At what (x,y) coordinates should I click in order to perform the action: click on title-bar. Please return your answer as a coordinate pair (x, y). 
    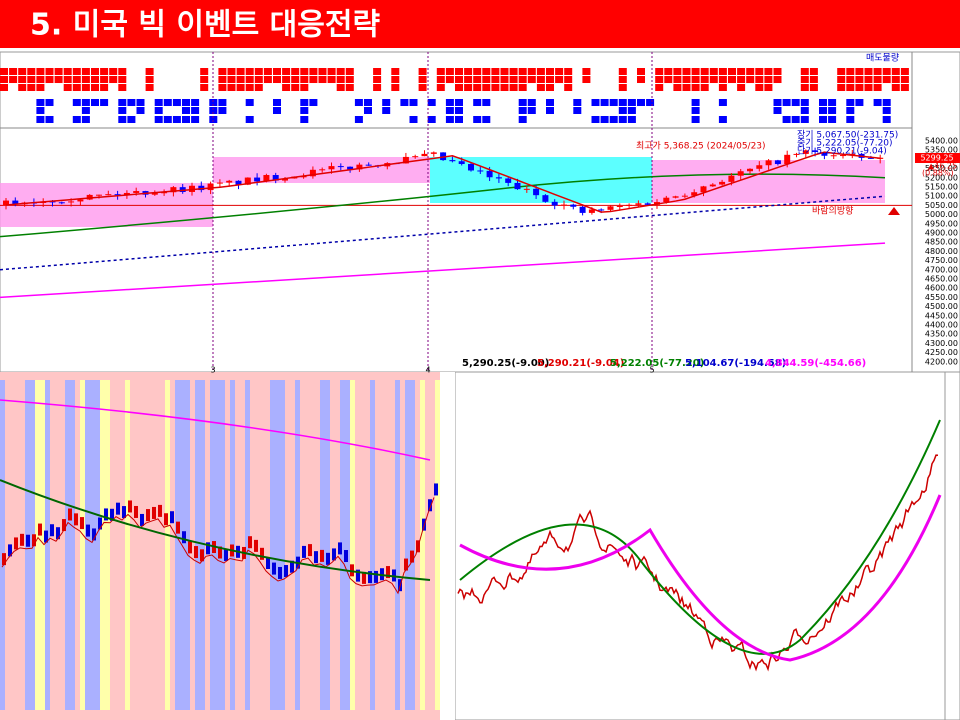
    Looking at the image, I should click on (480, 24).